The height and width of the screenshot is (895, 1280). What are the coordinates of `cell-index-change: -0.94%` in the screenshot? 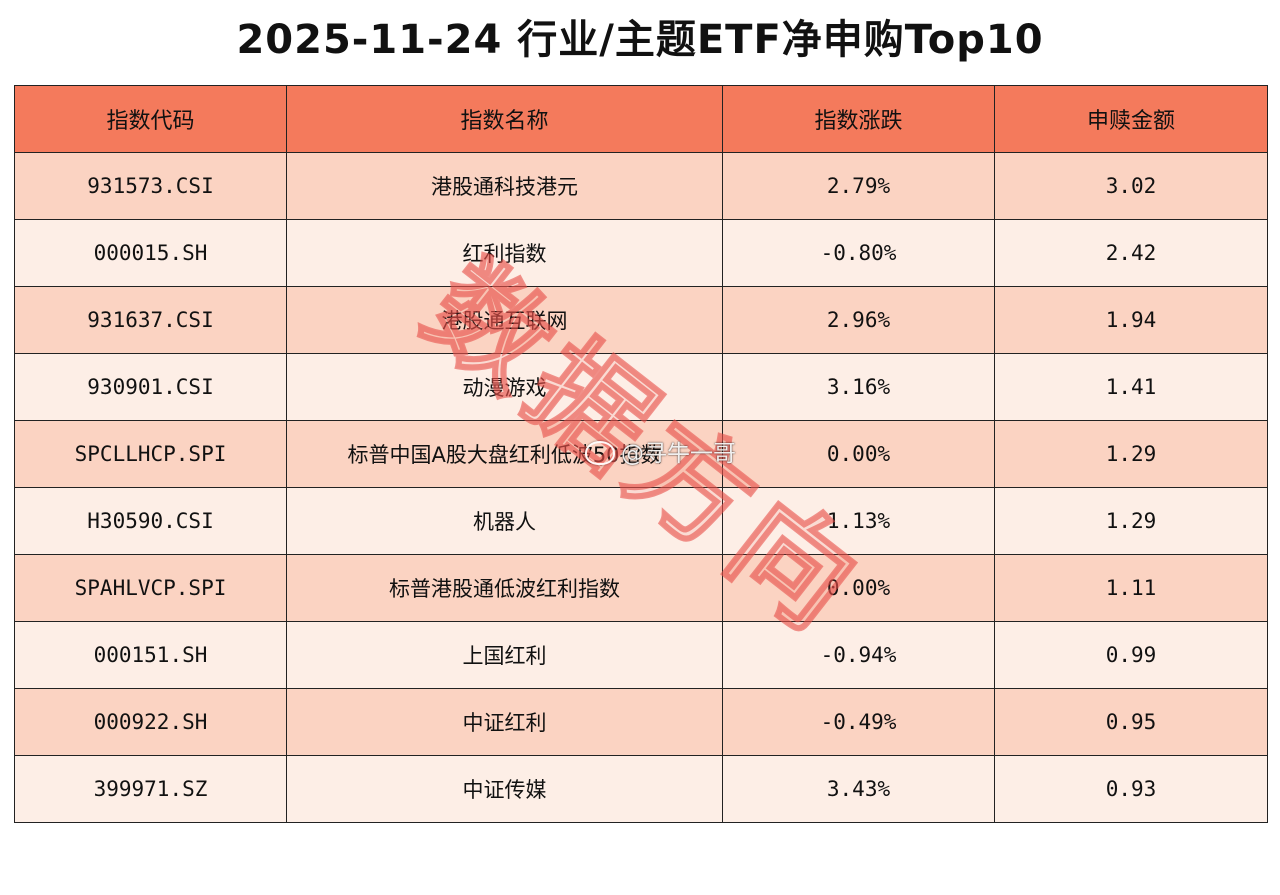 It's located at (858, 655).